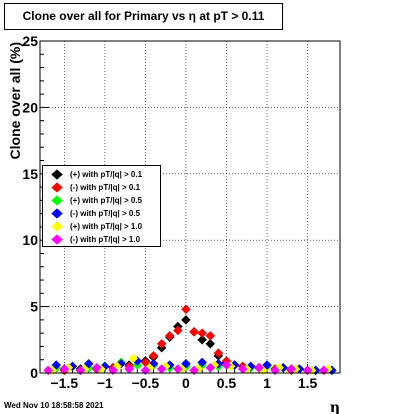 This screenshot has height=414, width=400. I want to click on y-tick-label: 0, so click(34, 373).